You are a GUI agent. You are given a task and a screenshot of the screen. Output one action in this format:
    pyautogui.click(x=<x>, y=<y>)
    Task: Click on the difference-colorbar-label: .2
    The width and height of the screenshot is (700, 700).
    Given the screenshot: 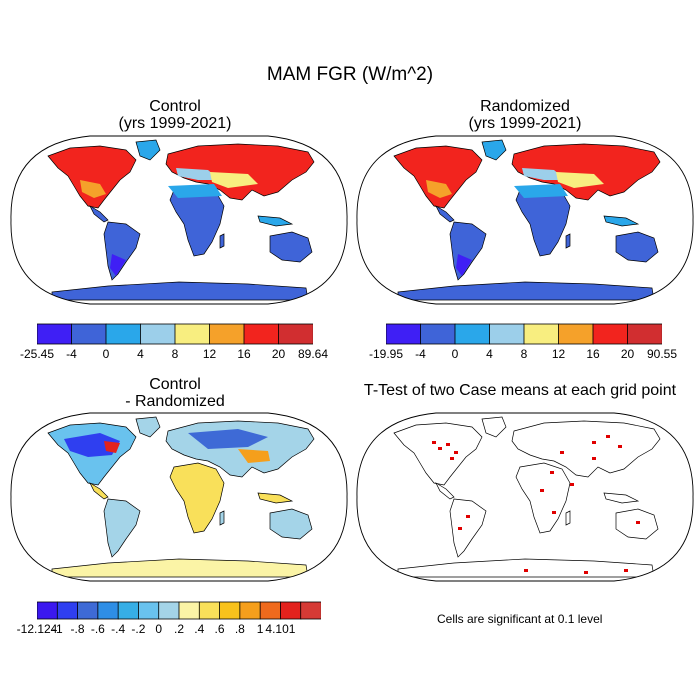 What is the action you would take?
    pyautogui.click(x=179, y=629)
    